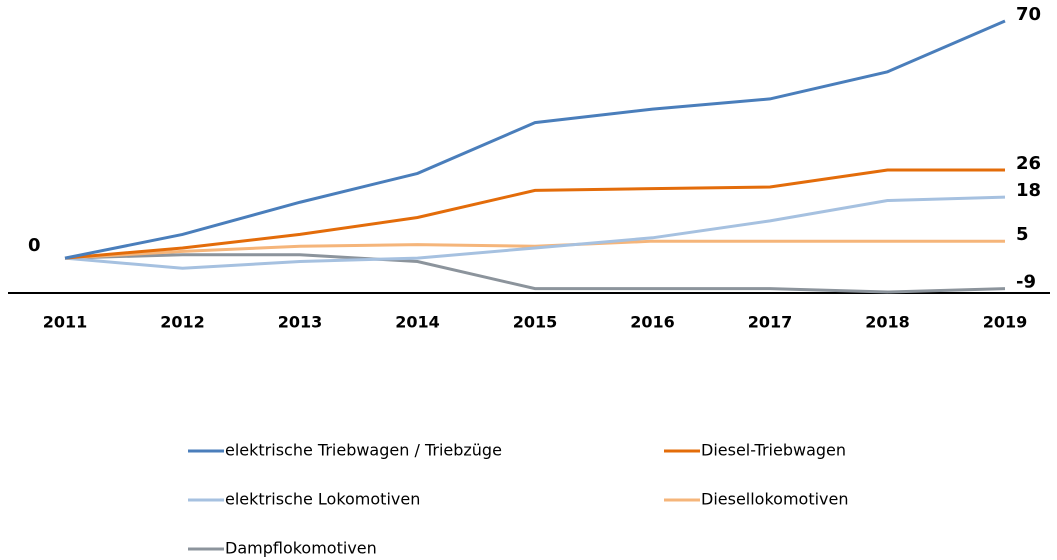  I want to click on legend-label: Diesel-Triebwagen, so click(773, 450).